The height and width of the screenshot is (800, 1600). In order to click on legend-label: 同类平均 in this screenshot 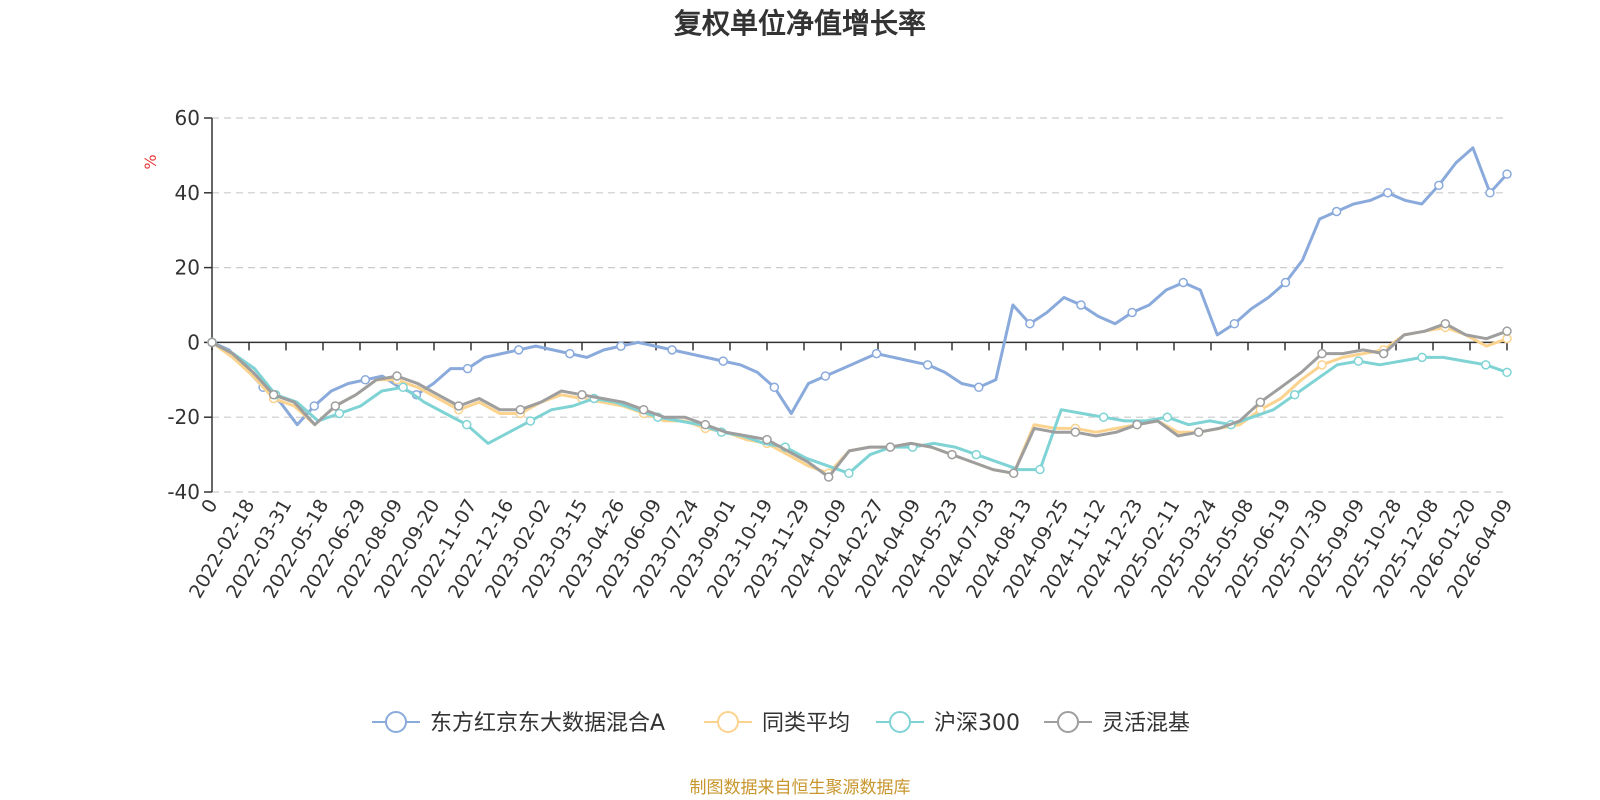, I will do `click(806, 723)`.